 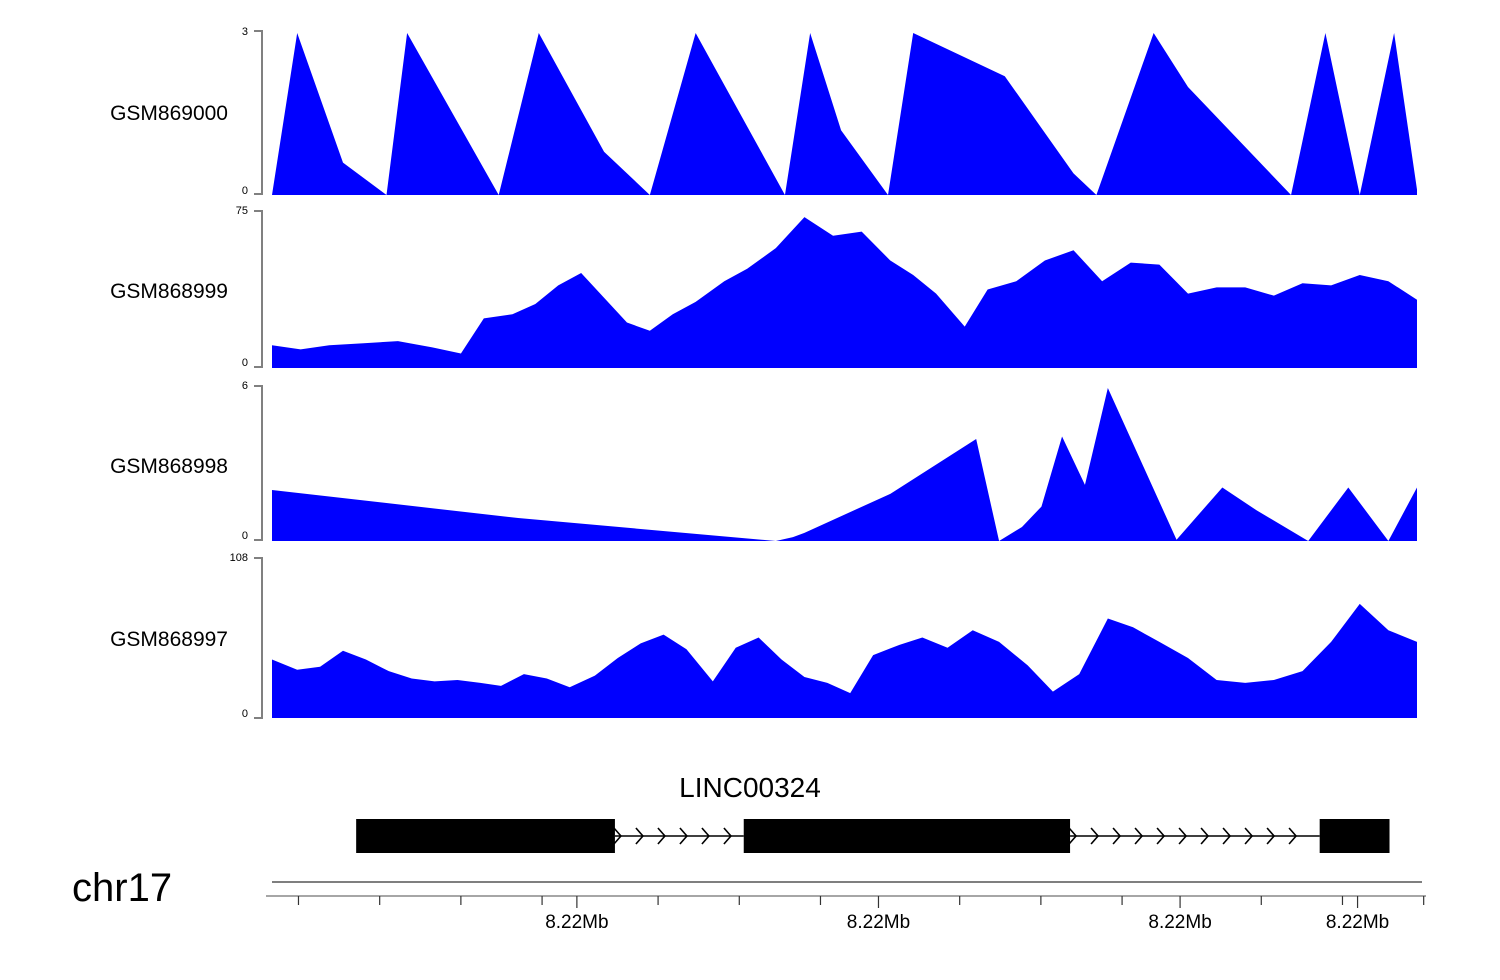 I want to click on axis-min-gsm868997: 0, so click(x=244, y=714).